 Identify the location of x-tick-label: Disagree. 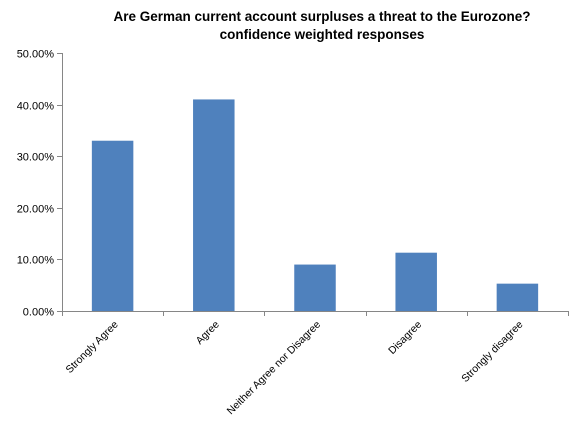
(405, 338).